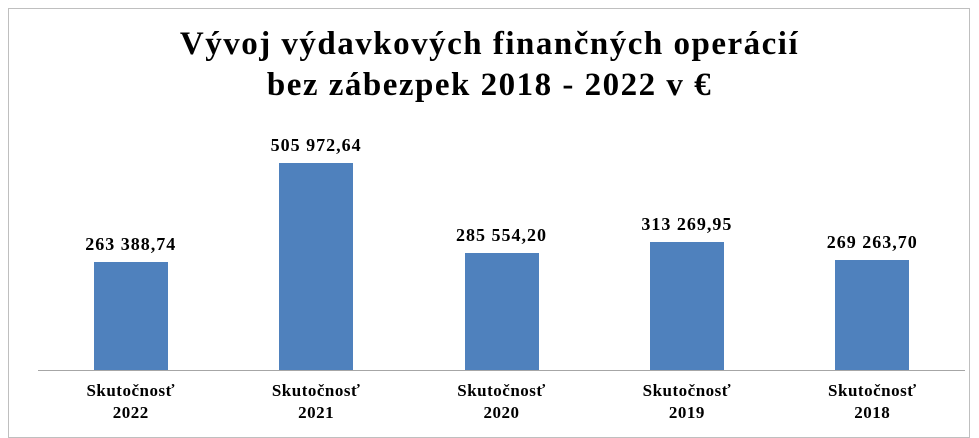 This screenshot has width=979, height=438. I want to click on x-tick-label: Skutočnosť 2019, so click(687, 401).